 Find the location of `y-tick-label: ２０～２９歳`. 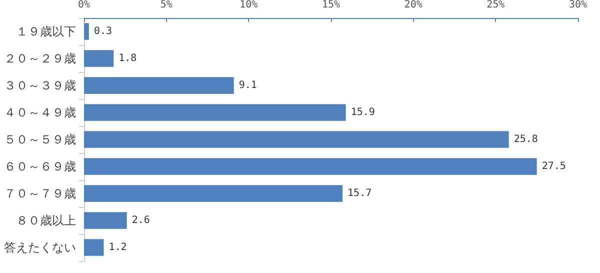

y-tick-label: ２０～２９歳 is located at coordinates (40, 59).